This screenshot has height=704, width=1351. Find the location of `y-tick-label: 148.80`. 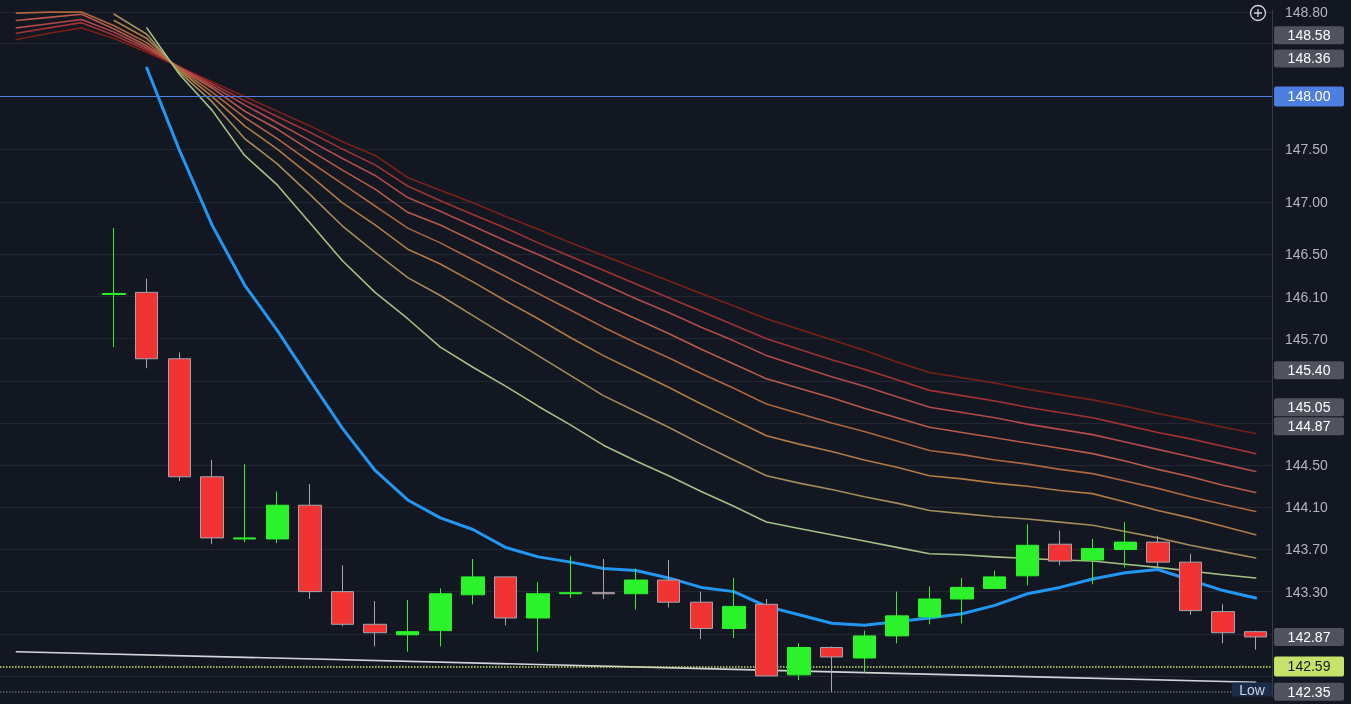

y-tick-label: 148.80 is located at coordinates (1307, 12).